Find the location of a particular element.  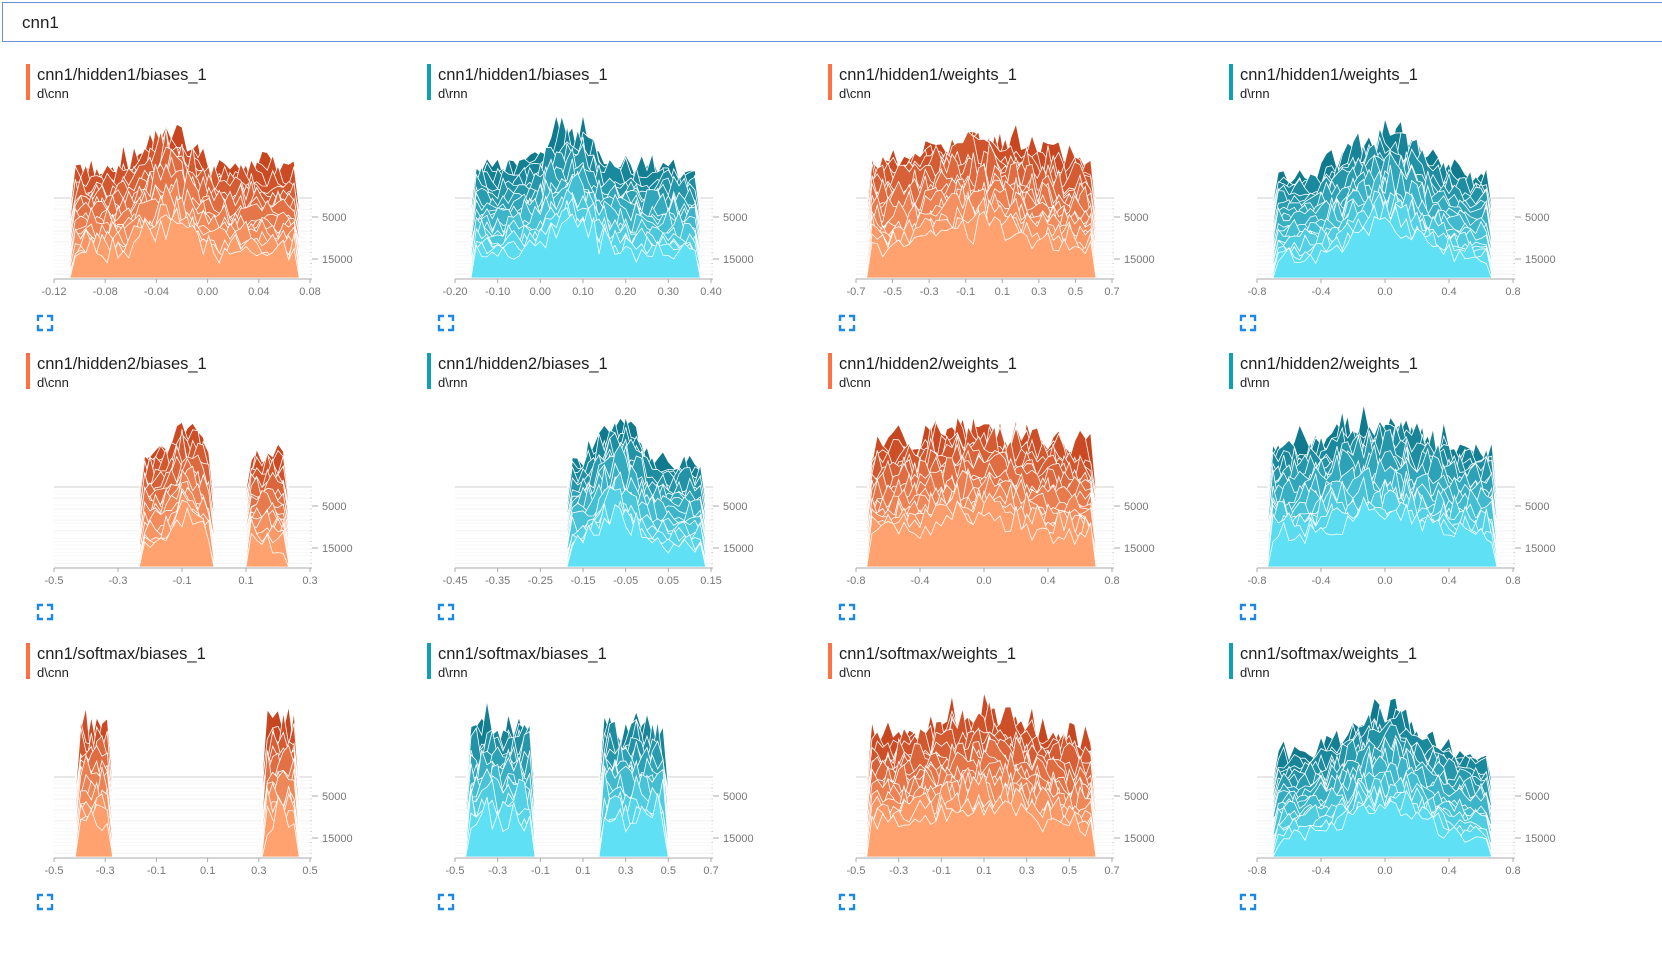

histogram-chart: -0.5 -0.3 -0.1 0.1 0.3 0.5 5000 15000 is located at coordinates (196, 784).